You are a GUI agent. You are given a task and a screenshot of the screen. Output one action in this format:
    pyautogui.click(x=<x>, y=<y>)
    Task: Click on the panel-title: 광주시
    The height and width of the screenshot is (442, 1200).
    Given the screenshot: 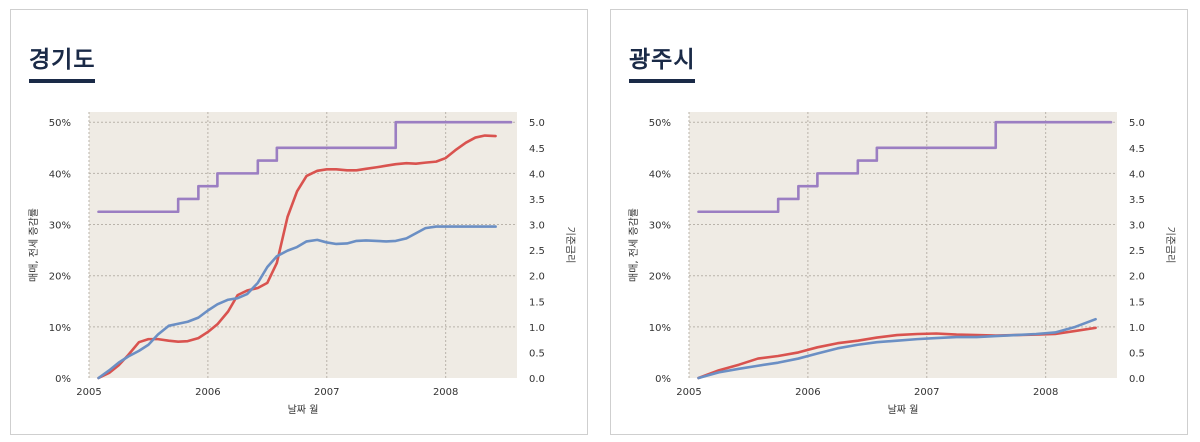 What is the action you would take?
    pyautogui.click(x=662, y=60)
    